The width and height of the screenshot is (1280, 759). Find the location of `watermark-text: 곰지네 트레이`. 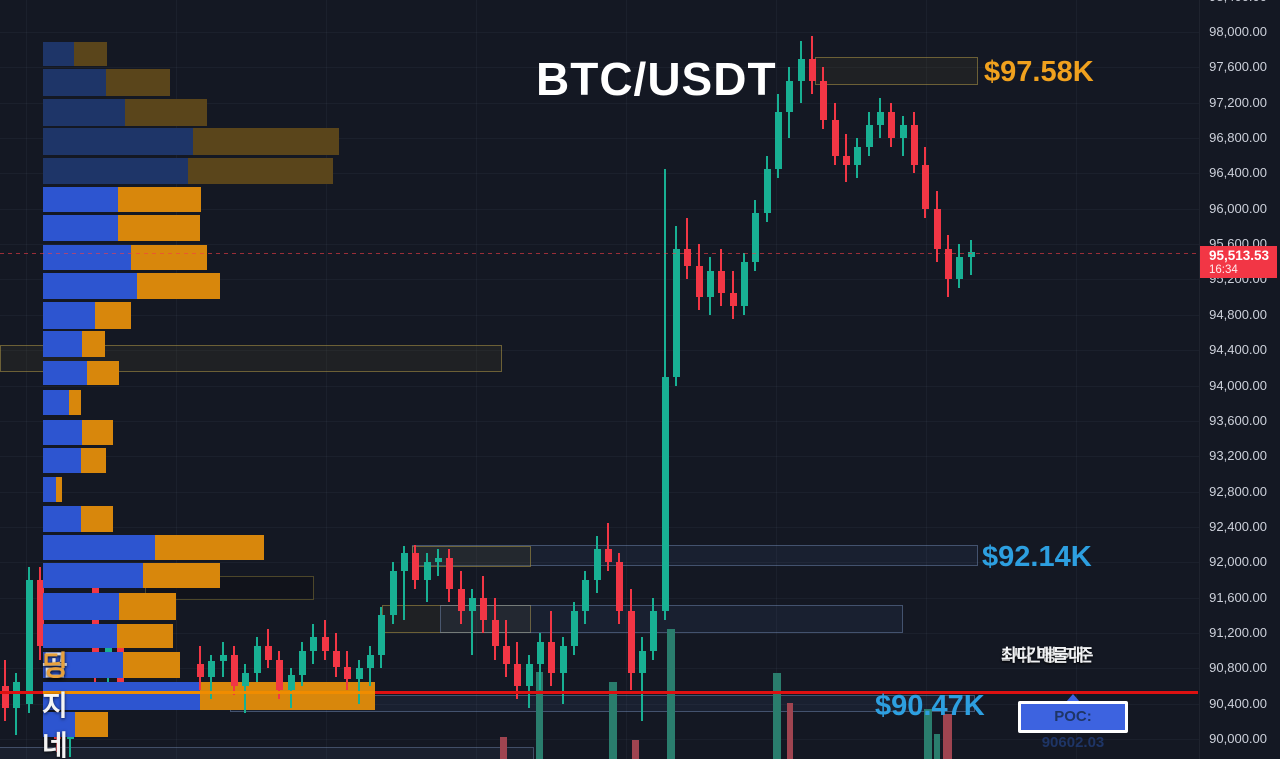

watermark-text: 곰지네 트레이 is located at coordinates (55, 704).